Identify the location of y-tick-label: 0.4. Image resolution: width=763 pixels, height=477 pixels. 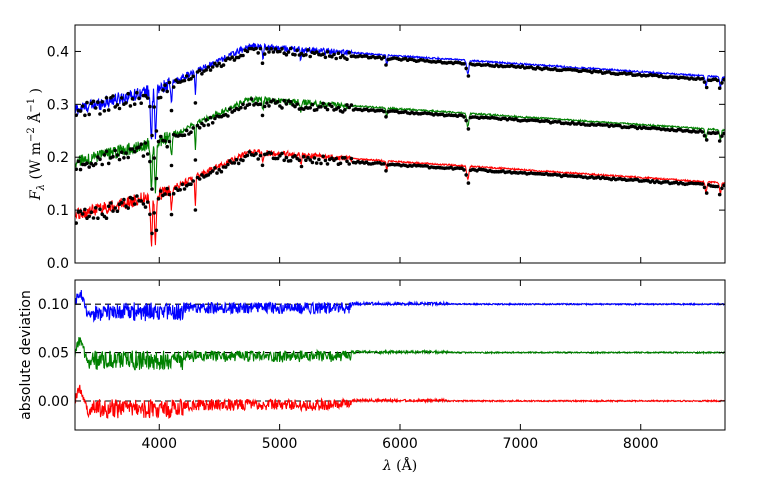
(58, 52).